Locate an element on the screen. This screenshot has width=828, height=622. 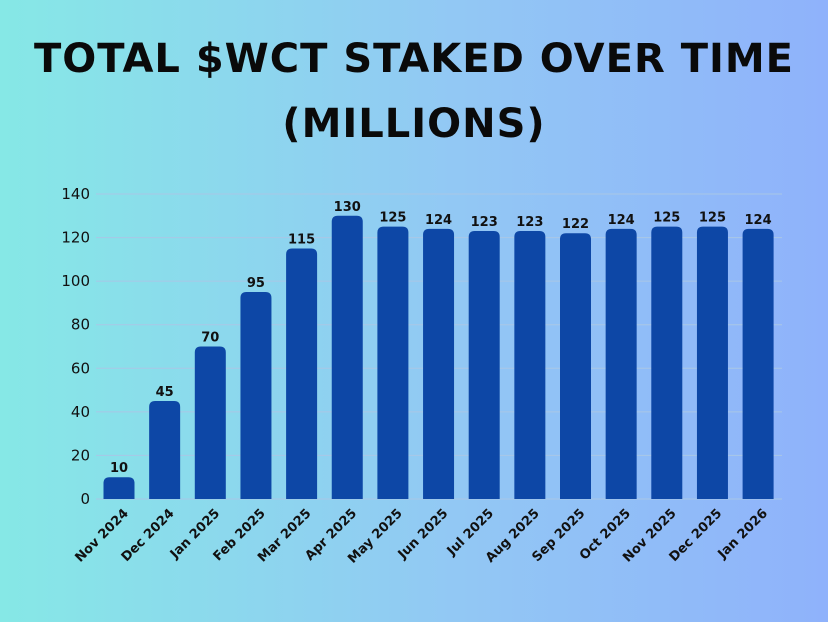
chart-title-line2: (MILLIONS) is located at coordinates (414, 124).